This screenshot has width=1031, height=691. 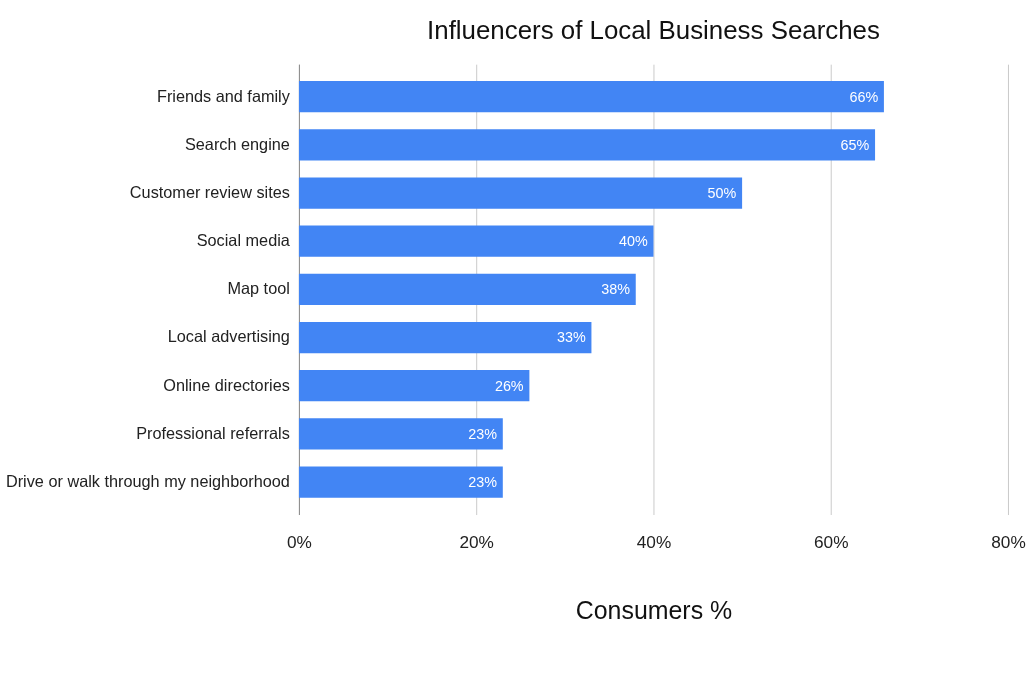 I want to click on x-axis-title: Consumers %, so click(x=654, y=610).